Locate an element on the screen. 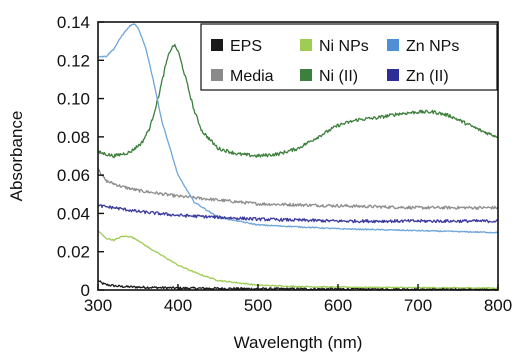 This screenshot has height=356, width=518. legend: EPS Media Ni NPs Ni (II) Zn NPs Zn (II) is located at coordinates (349, 57).